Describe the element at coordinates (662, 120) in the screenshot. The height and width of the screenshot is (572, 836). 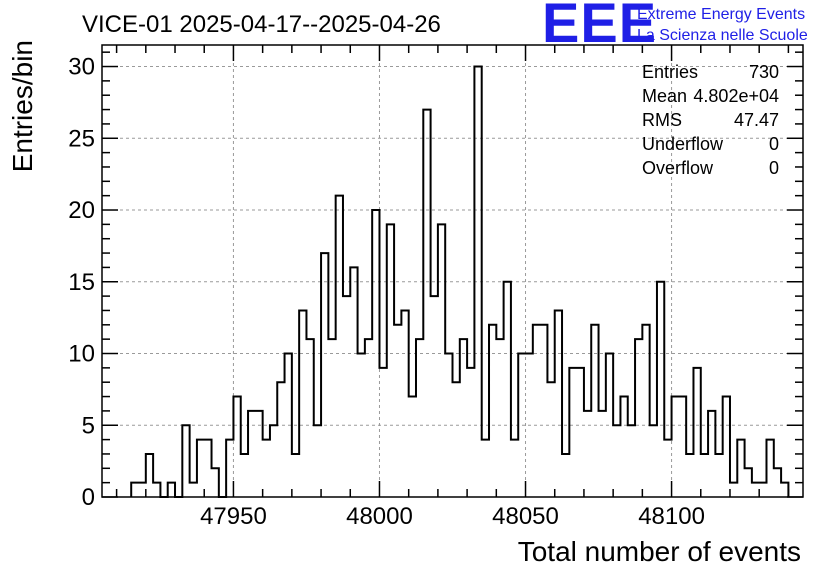
I see `stats-label: RMS` at that location.